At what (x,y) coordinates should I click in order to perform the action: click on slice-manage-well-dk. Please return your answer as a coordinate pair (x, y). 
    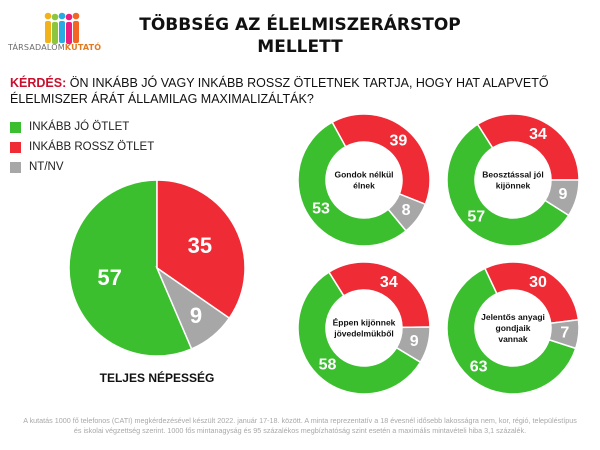
    Looking at the image, I should click on (562, 198).